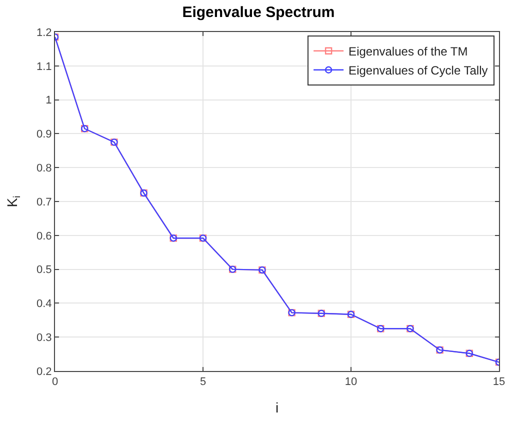 The image size is (517, 425). I want to click on y-tick-label: 0.9, so click(44, 134).